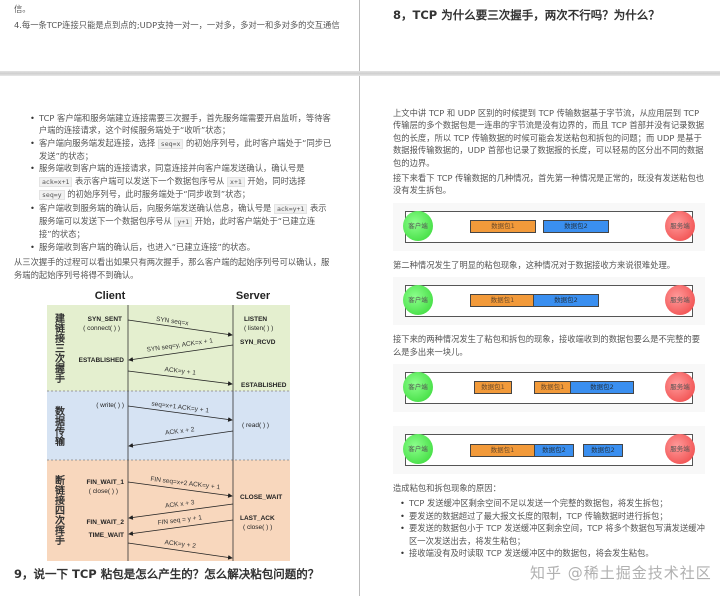 This screenshot has width=720, height=596. I want to click on server-call: ( read( ) ), so click(255, 425).